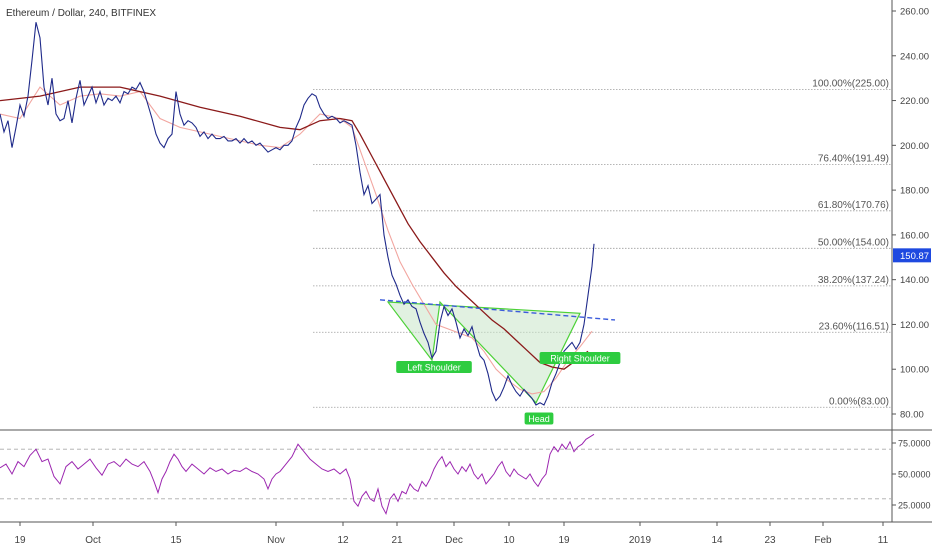 This screenshot has height=550, width=932. What do you see at coordinates (717, 540) in the screenshot?
I see `time-tick-label: 14` at bounding box center [717, 540].